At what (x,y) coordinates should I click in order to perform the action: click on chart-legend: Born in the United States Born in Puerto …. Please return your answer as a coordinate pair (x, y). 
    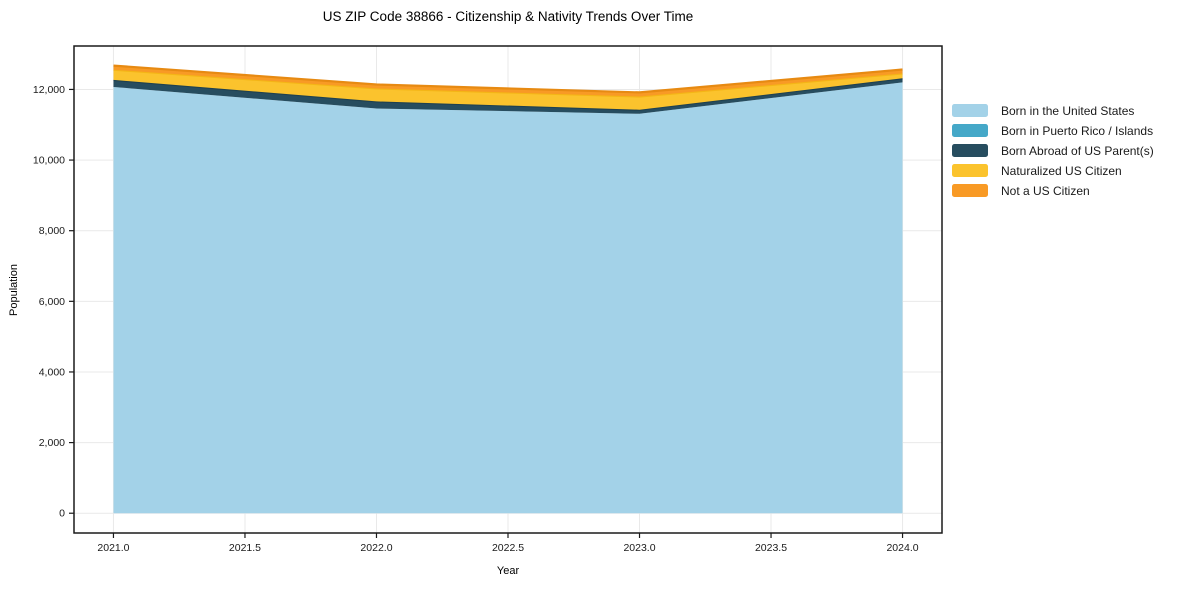
    Looking at the image, I should click on (1053, 150).